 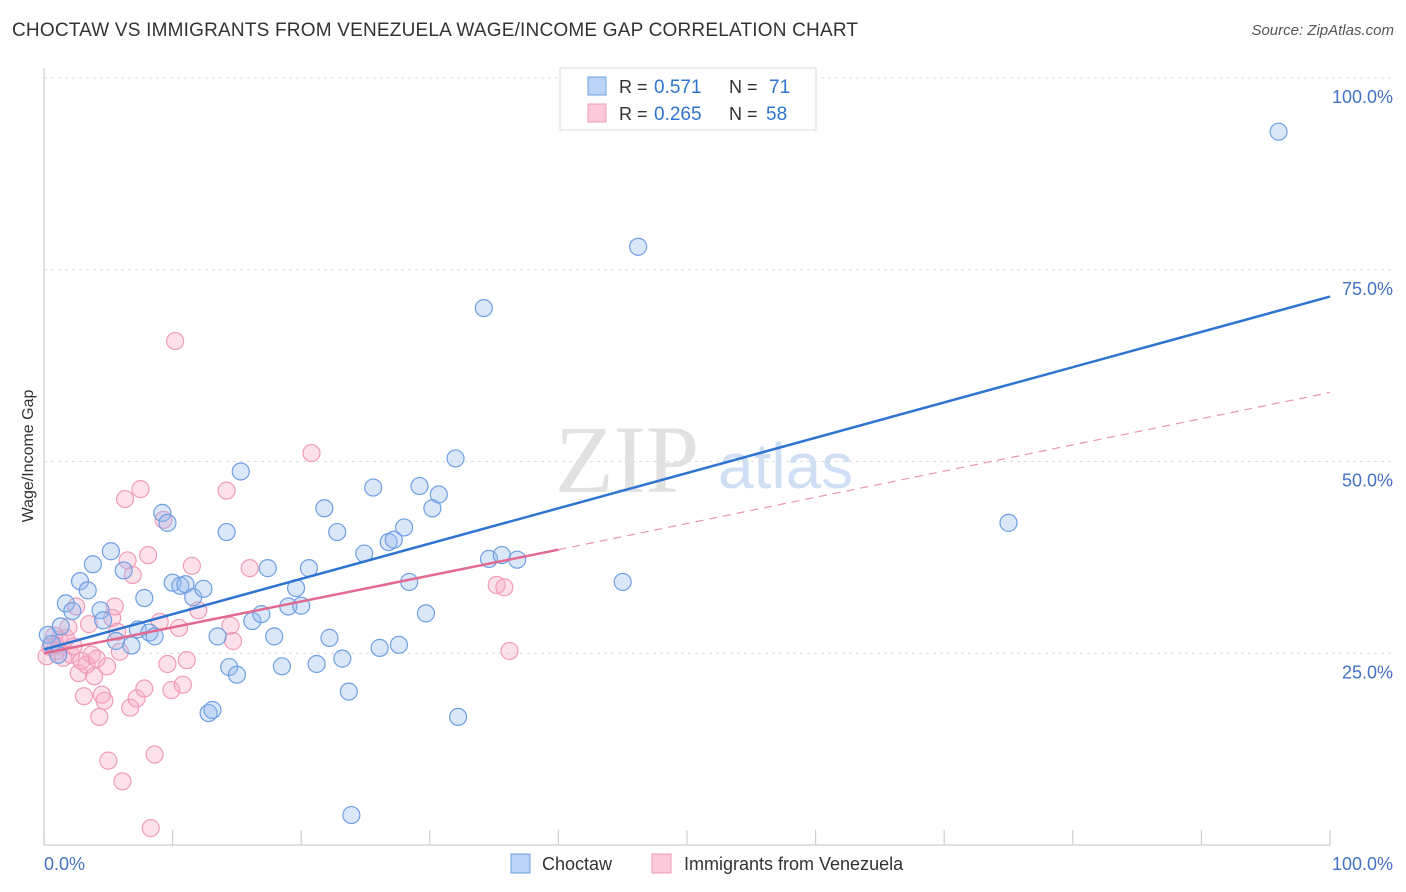 I want to click on legend-series: Choctaw Immigrants from Venezuela, so click(x=707, y=863).